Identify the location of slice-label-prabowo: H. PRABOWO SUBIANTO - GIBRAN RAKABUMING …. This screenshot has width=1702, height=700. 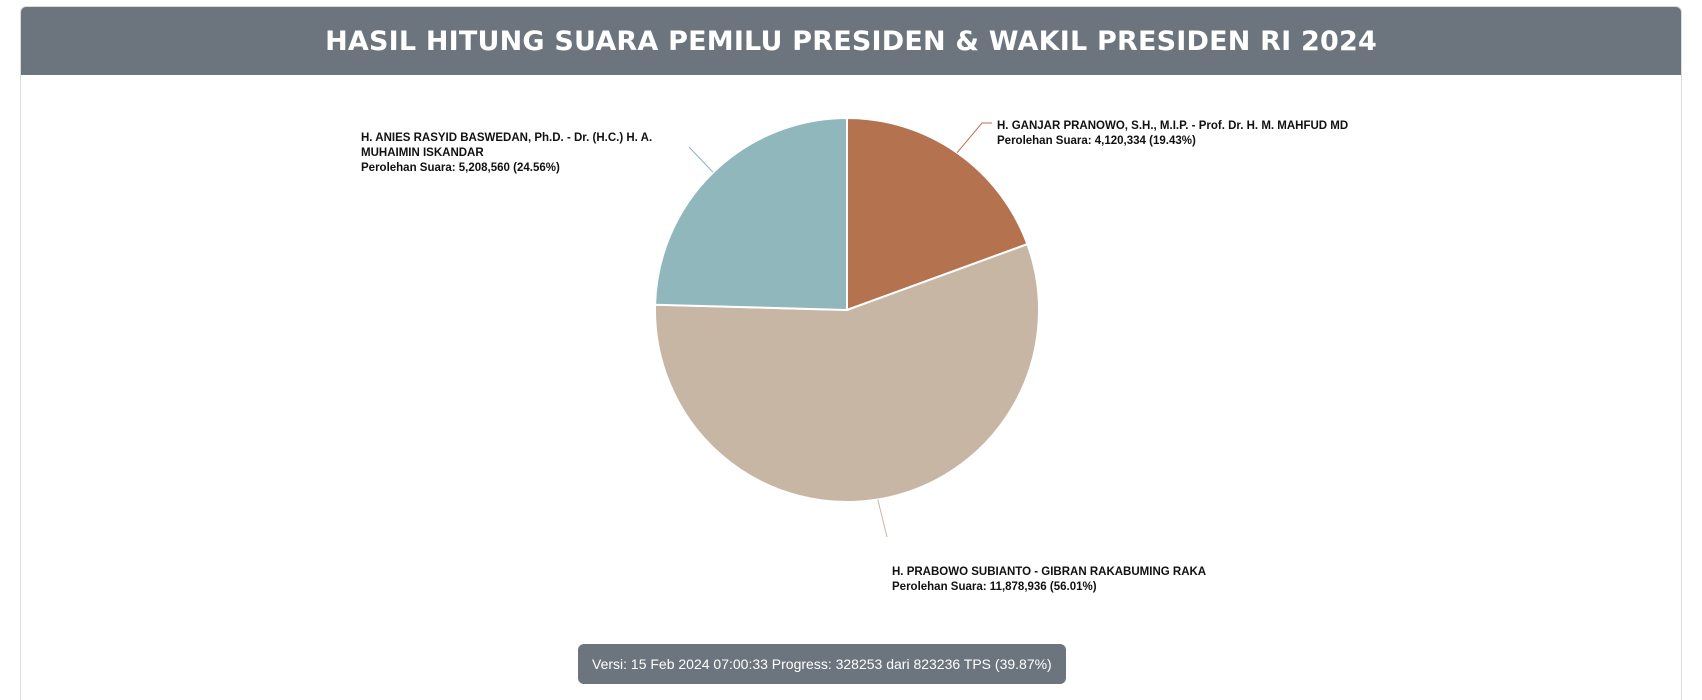
(1049, 580).